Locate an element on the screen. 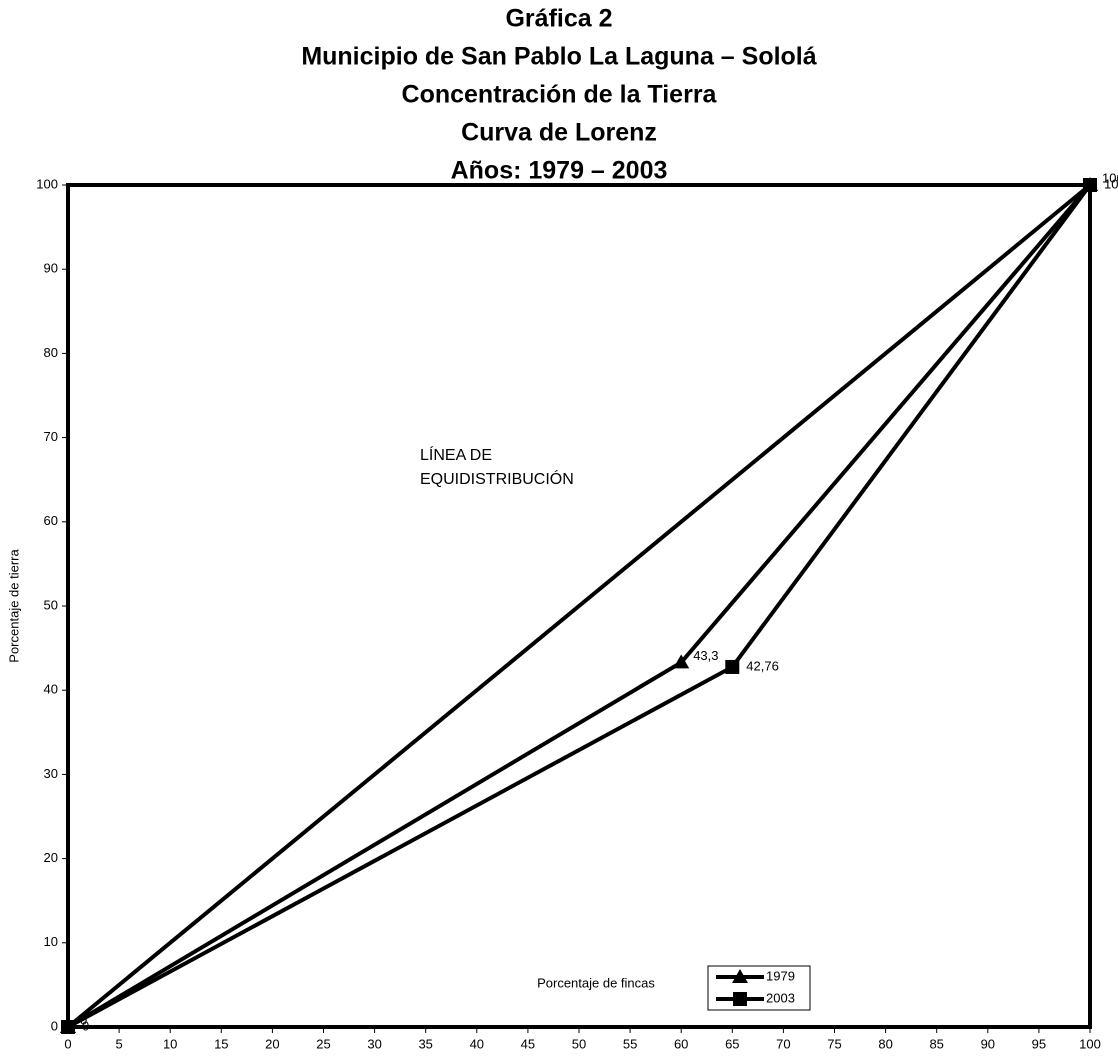  x-tick-label: 75 is located at coordinates (834, 1043).